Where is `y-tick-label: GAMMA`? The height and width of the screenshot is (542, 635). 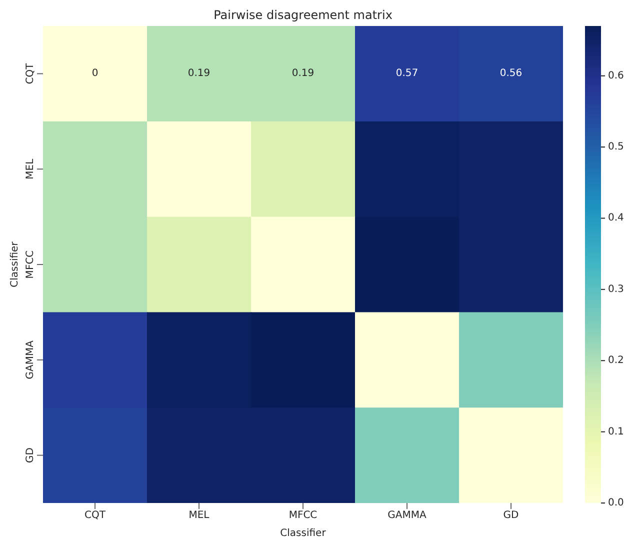 y-tick-label: GAMMA is located at coordinates (30, 360).